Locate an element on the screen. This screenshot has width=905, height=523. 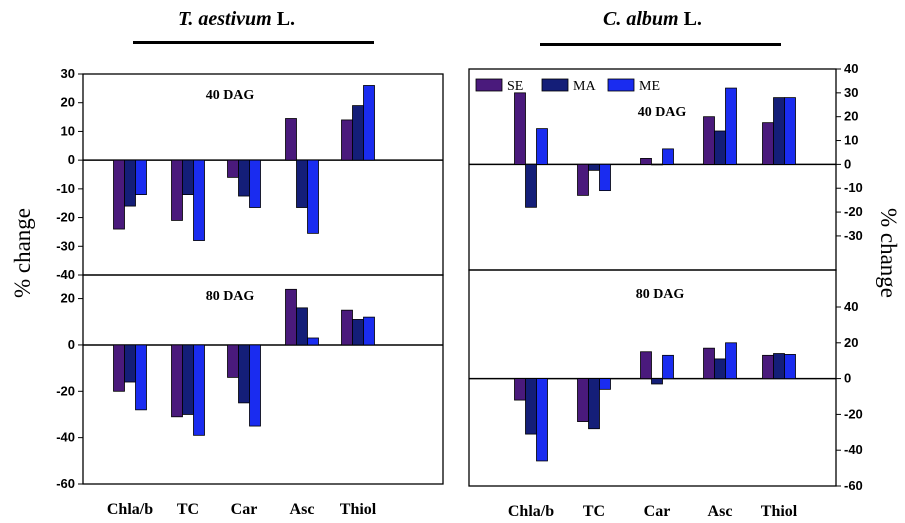
left-title: T. aestivum L. is located at coordinates (236, 19).